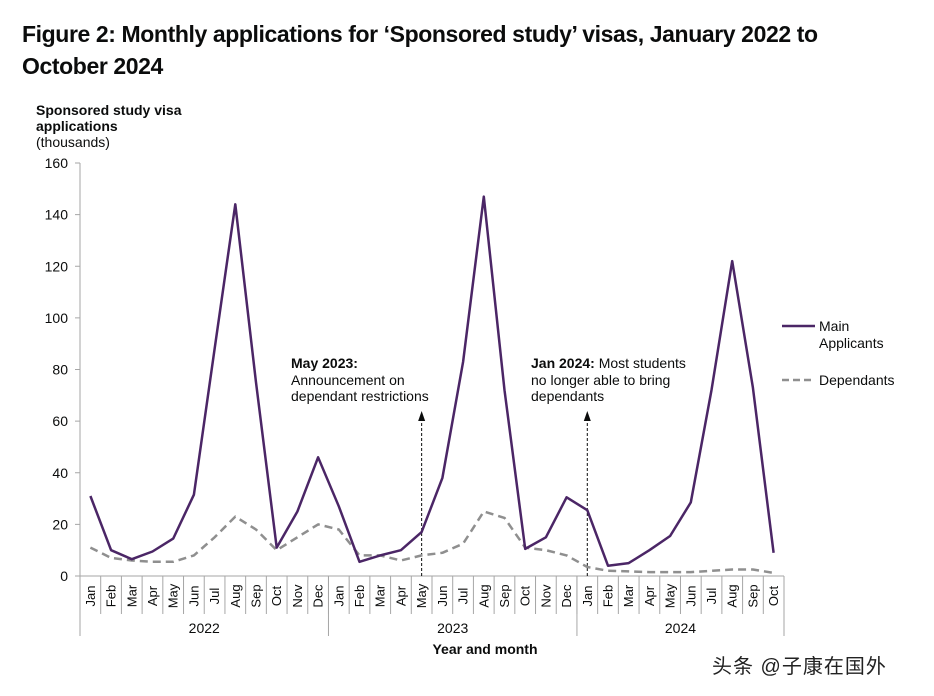 The width and height of the screenshot is (934, 696). Describe the element at coordinates (60, 370) in the screenshot. I see `y-tick-label: 80` at that location.